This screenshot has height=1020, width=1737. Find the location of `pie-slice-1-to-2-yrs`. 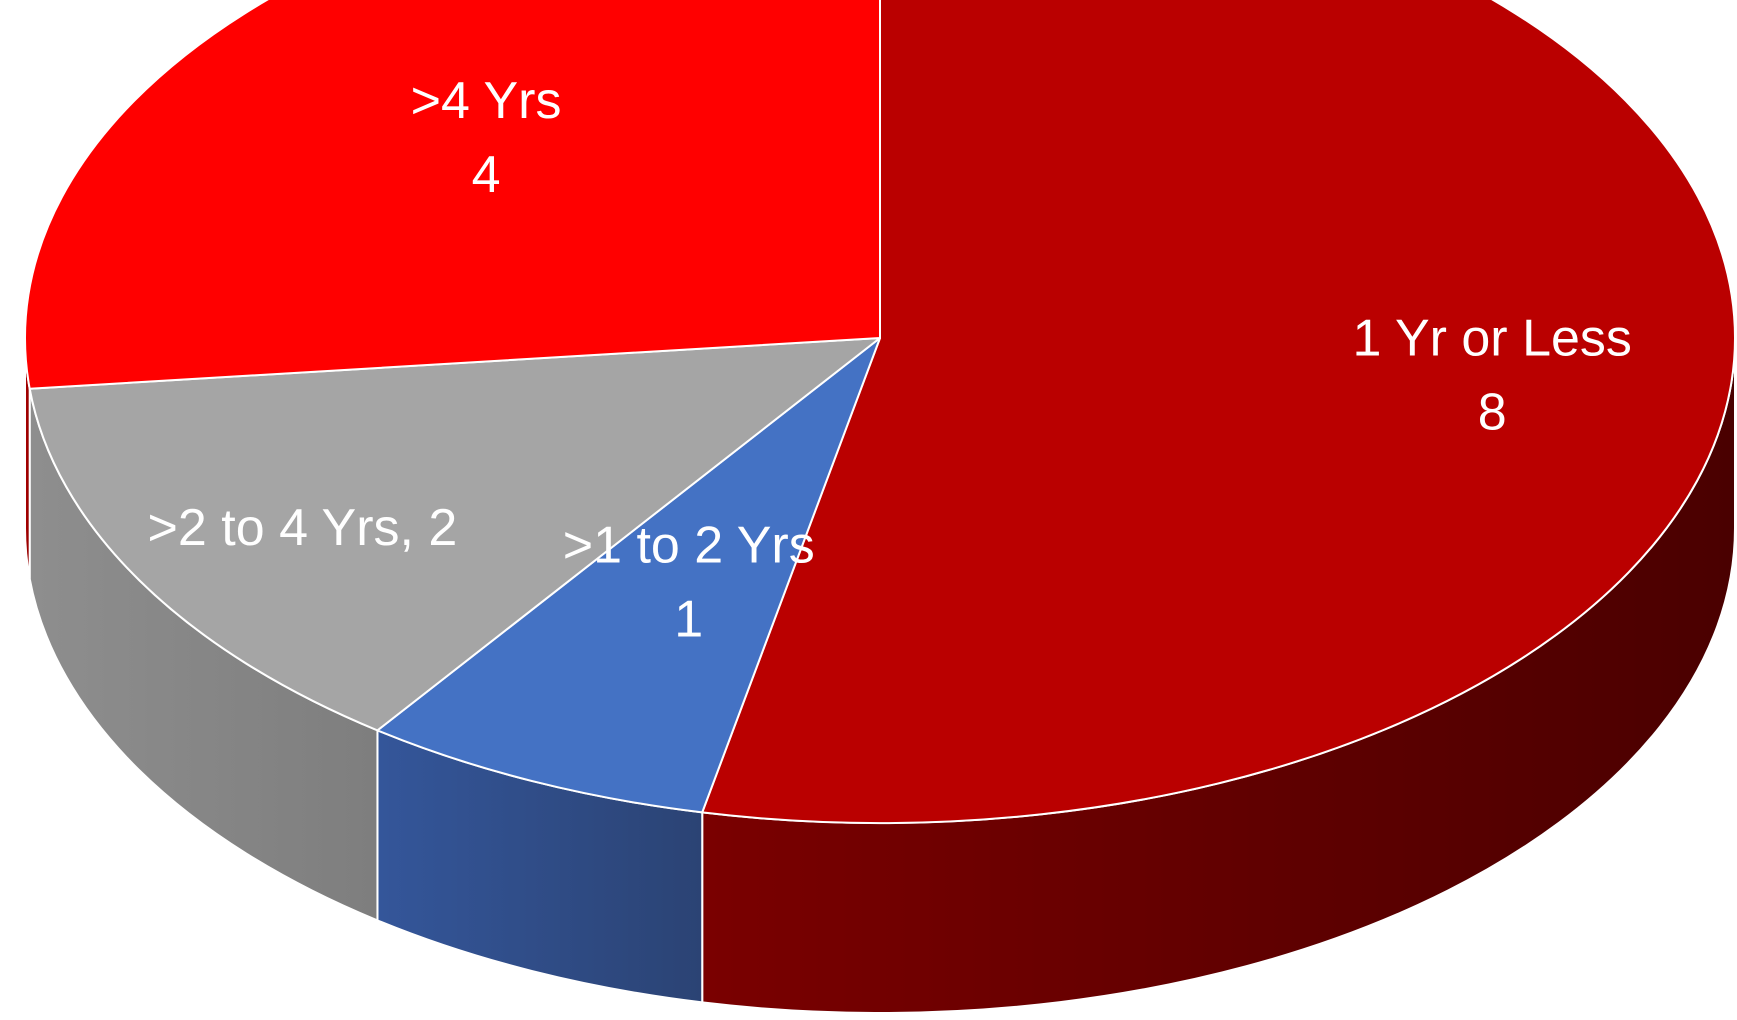

pie-slice-1-to-2-yrs is located at coordinates (628, 575).